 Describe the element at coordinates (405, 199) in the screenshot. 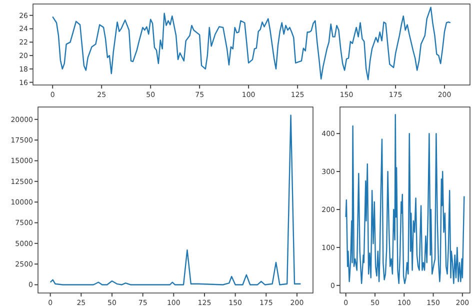

I see `line-series` at that location.